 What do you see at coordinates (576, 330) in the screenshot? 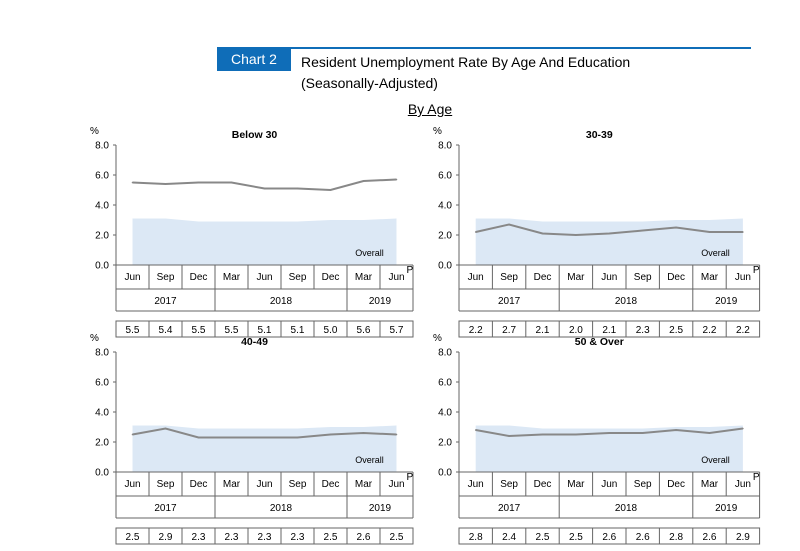
I see `data-label: 2.0` at bounding box center [576, 330].